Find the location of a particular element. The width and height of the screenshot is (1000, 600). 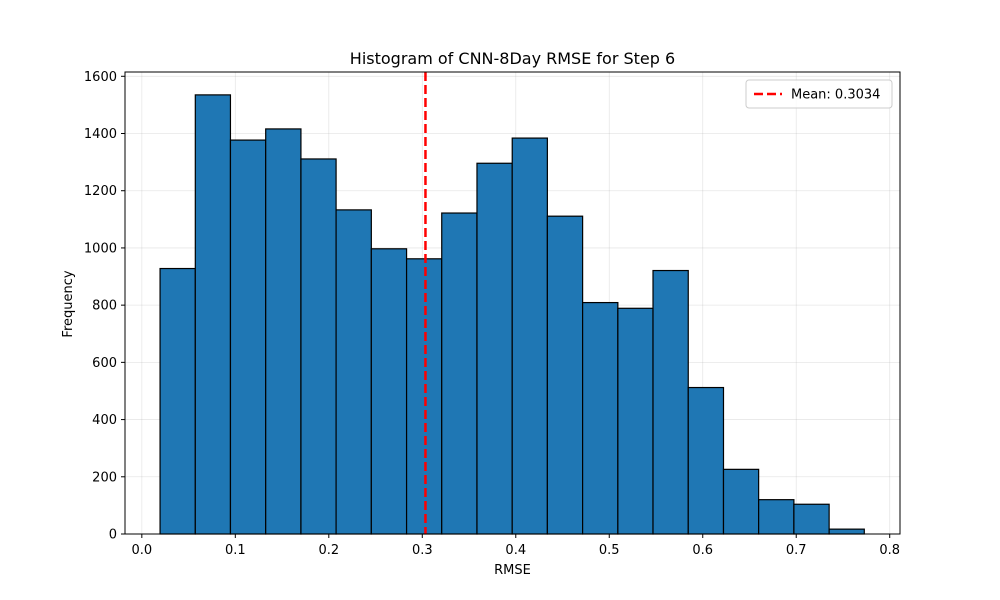

legend-box is located at coordinates (819, 94).